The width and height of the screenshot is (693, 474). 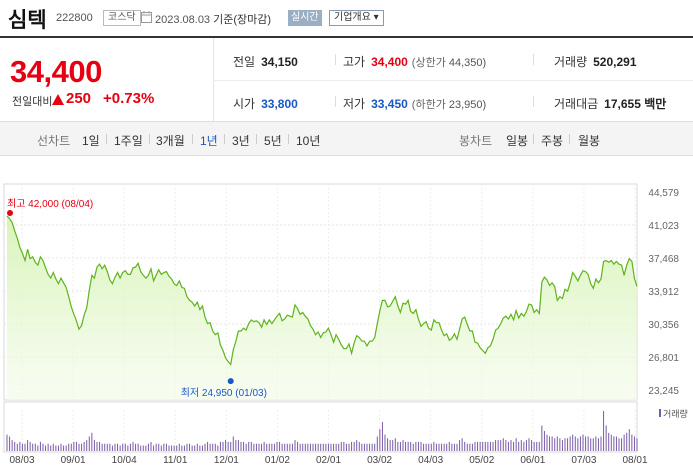 I want to click on volume-legend: 거래량, so click(x=675, y=413).